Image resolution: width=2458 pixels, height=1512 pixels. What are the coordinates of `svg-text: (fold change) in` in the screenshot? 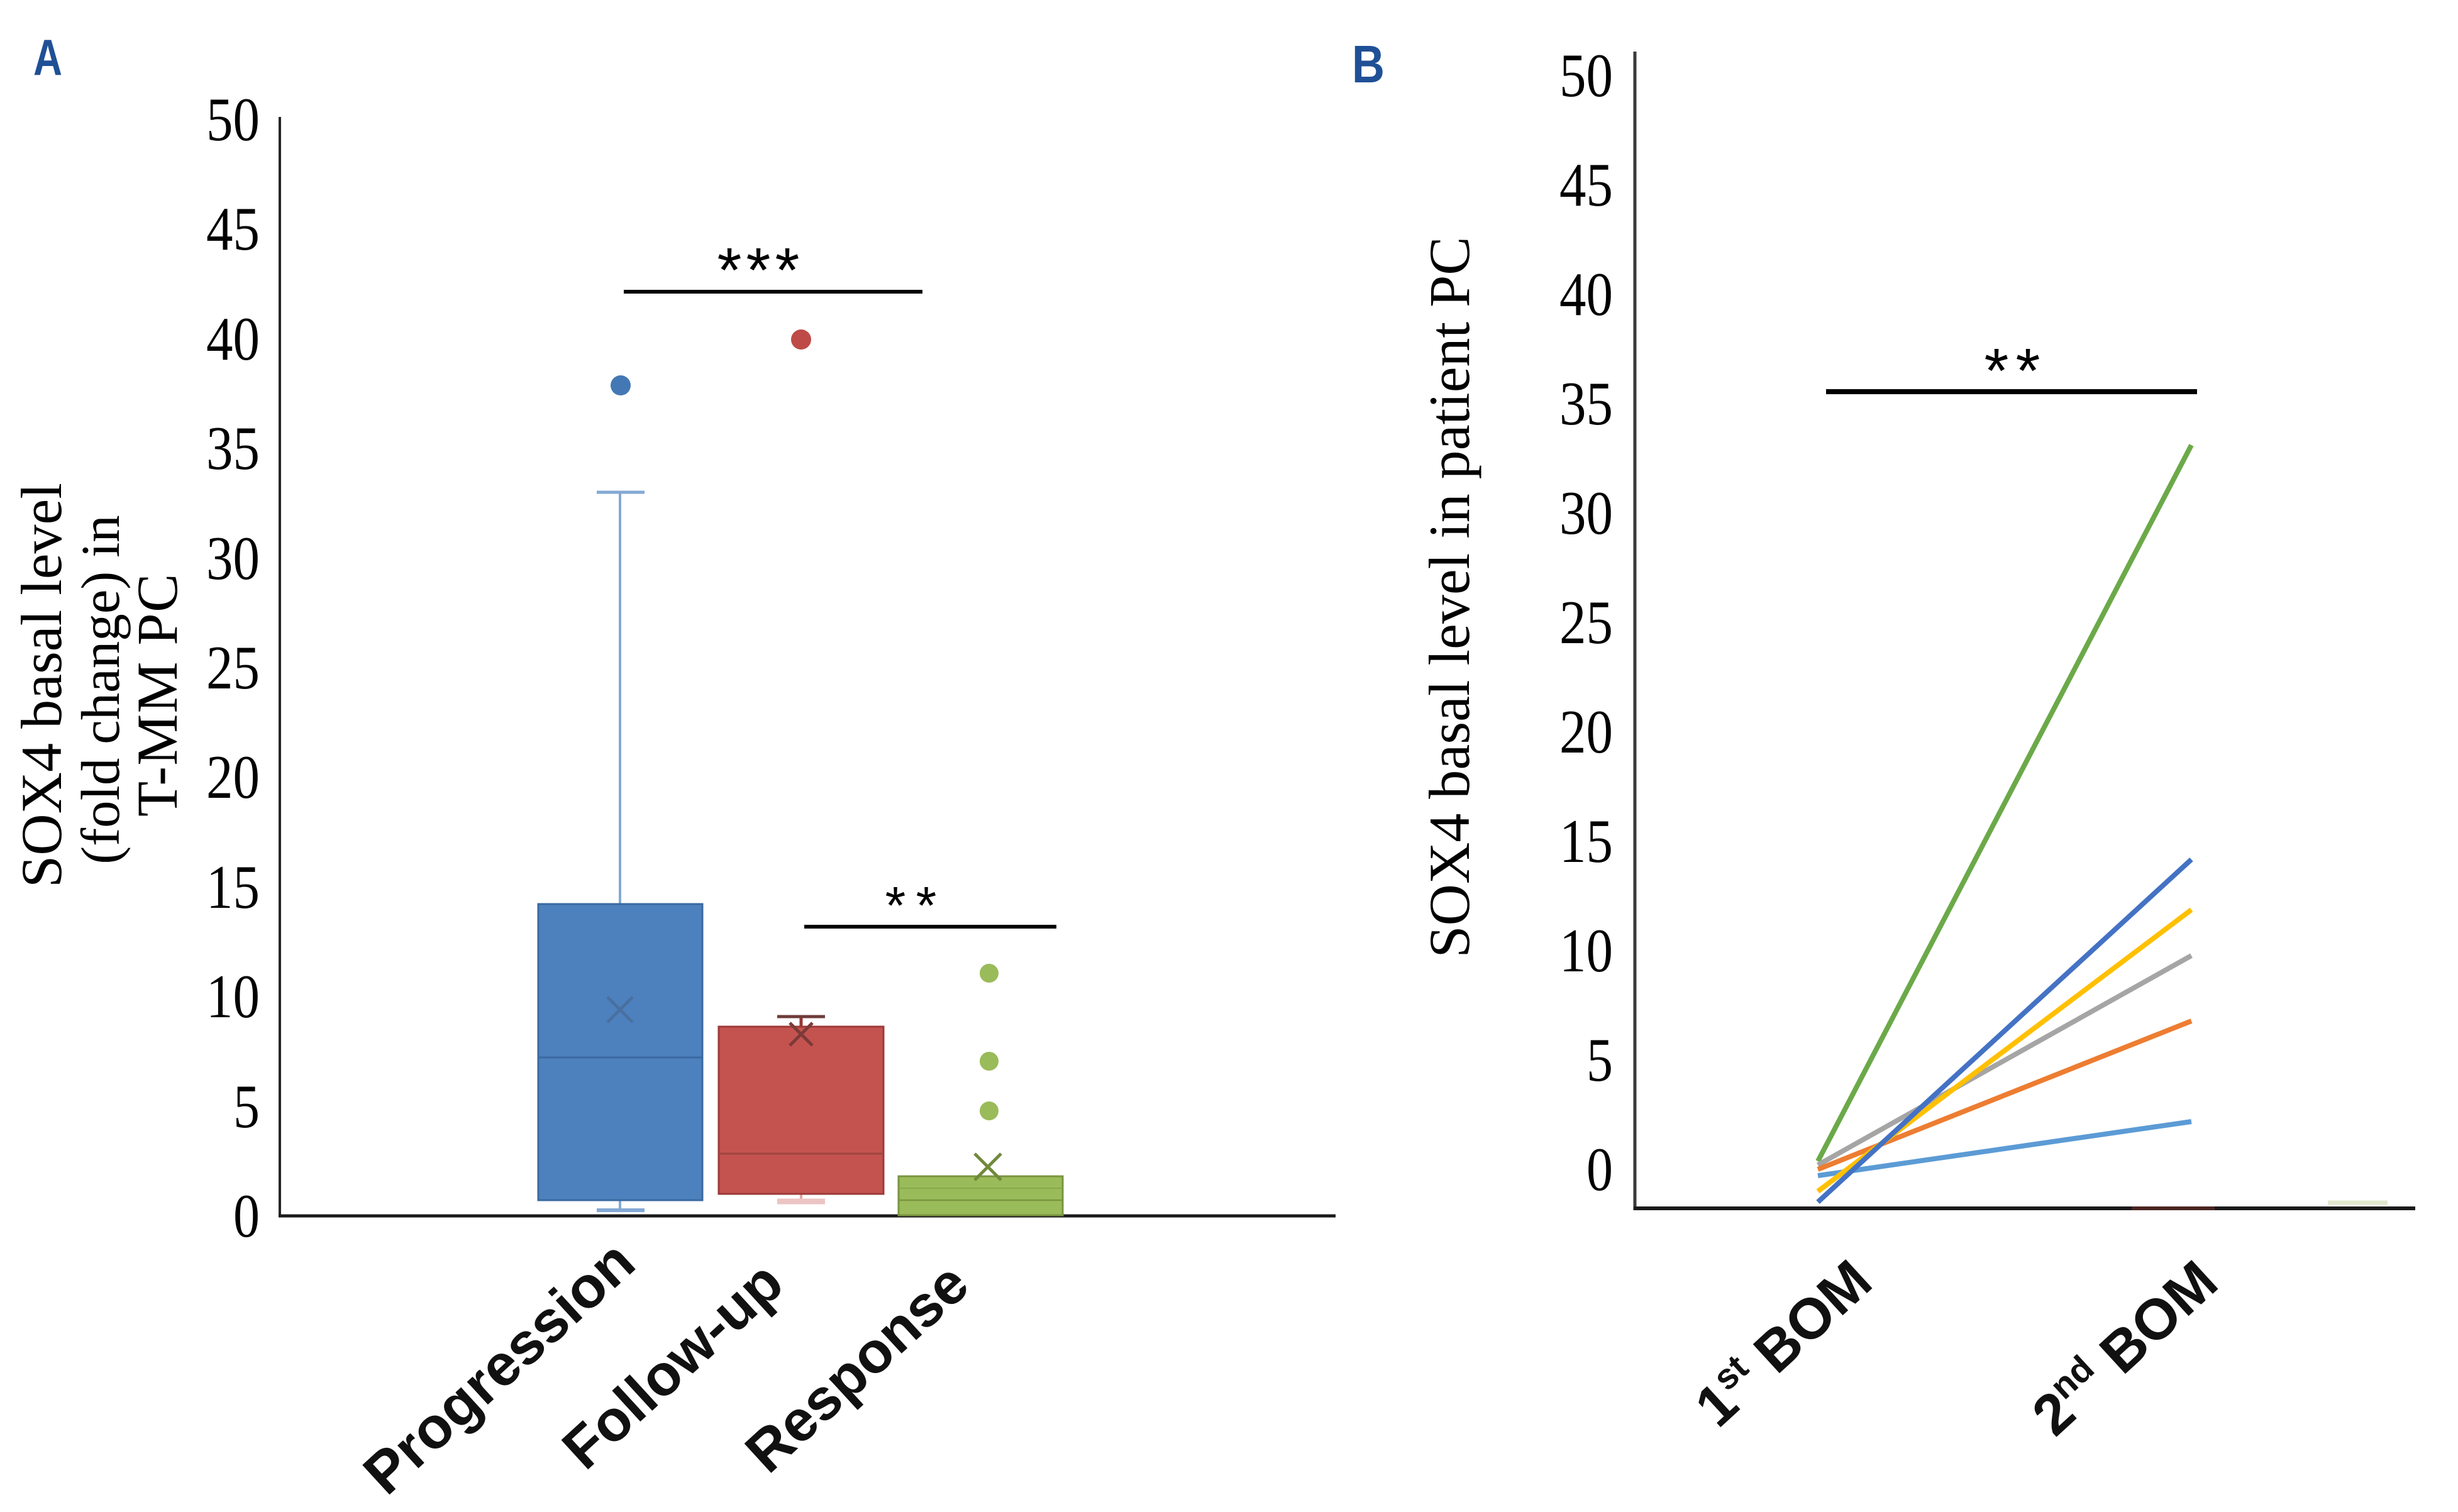 It's located at (101, 689).